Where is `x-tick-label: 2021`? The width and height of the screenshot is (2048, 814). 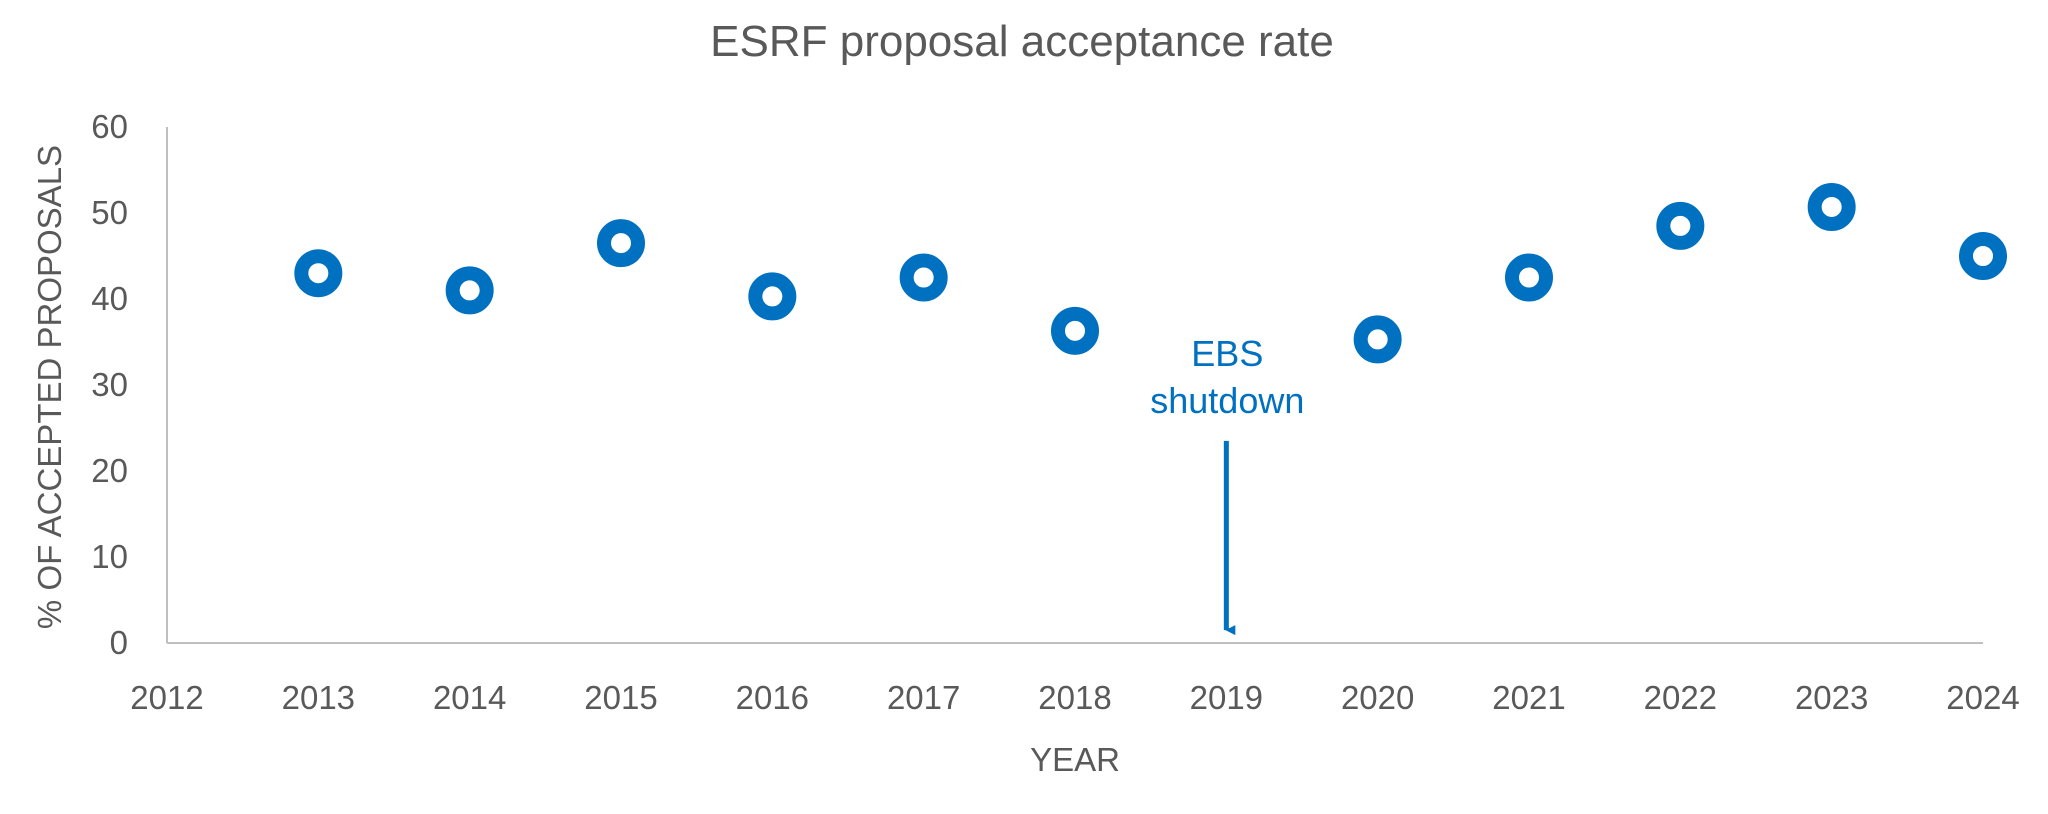
x-tick-label: 2021 is located at coordinates (1528, 697).